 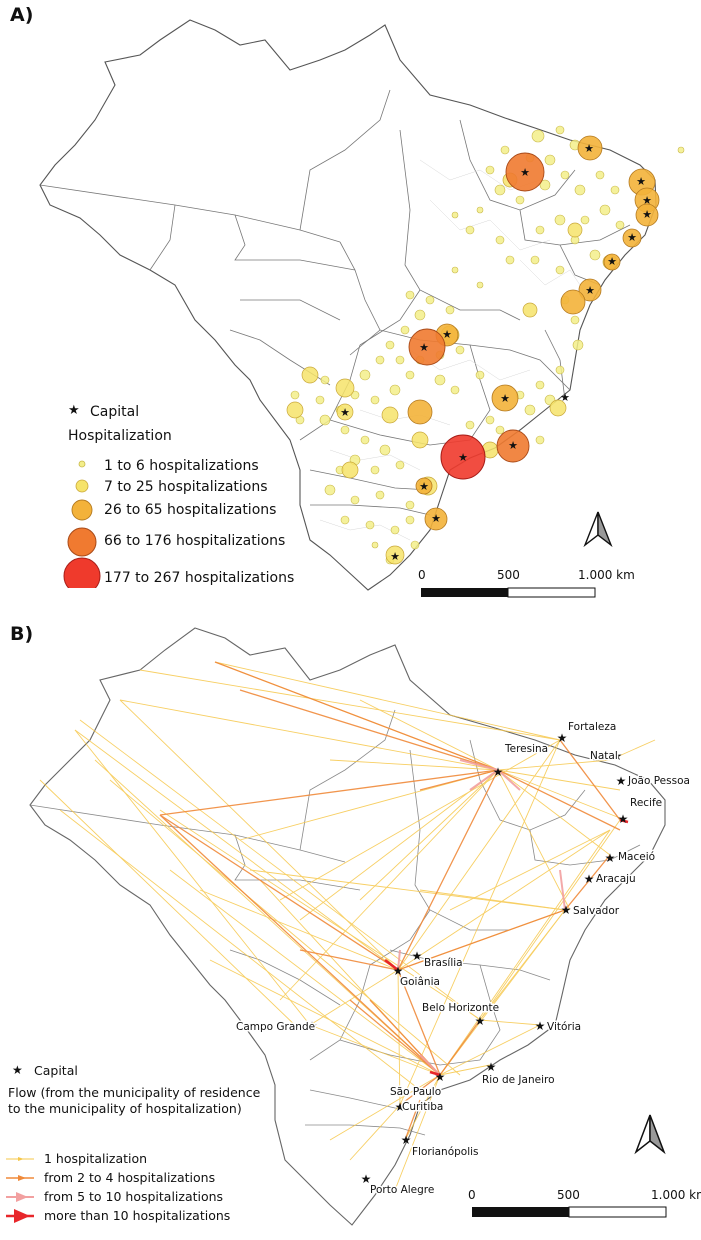 I want to click on scale-bar-b, so click(x=569, y=1212).